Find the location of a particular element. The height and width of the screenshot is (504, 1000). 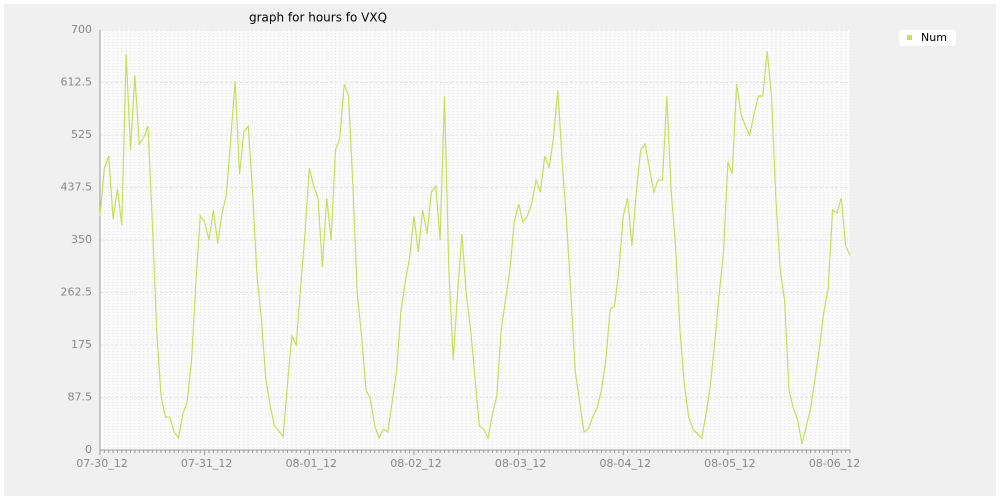

legend: Num is located at coordinates (927, 38).